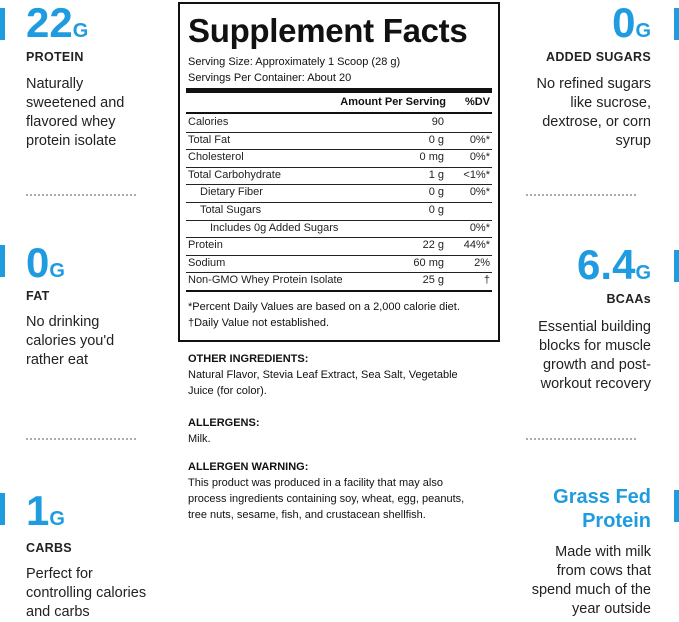 Image resolution: width=679 pixels, height=622 pixels. Describe the element at coordinates (75, 103) in the screenshot. I see `text-line: sweetened and` at that location.